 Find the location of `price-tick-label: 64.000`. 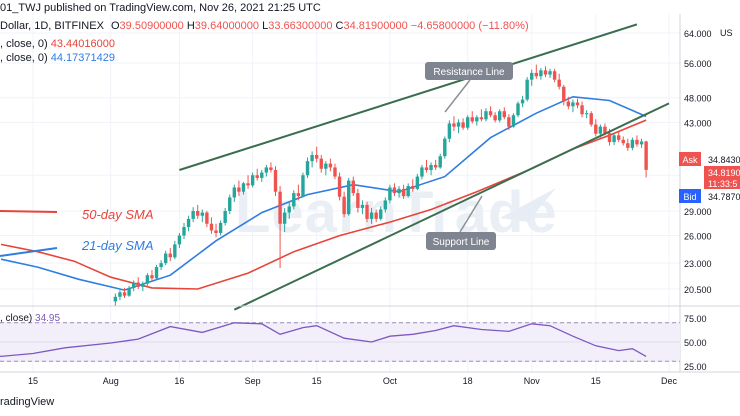

price-tick-label: 64.000 is located at coordinates (698, 34).